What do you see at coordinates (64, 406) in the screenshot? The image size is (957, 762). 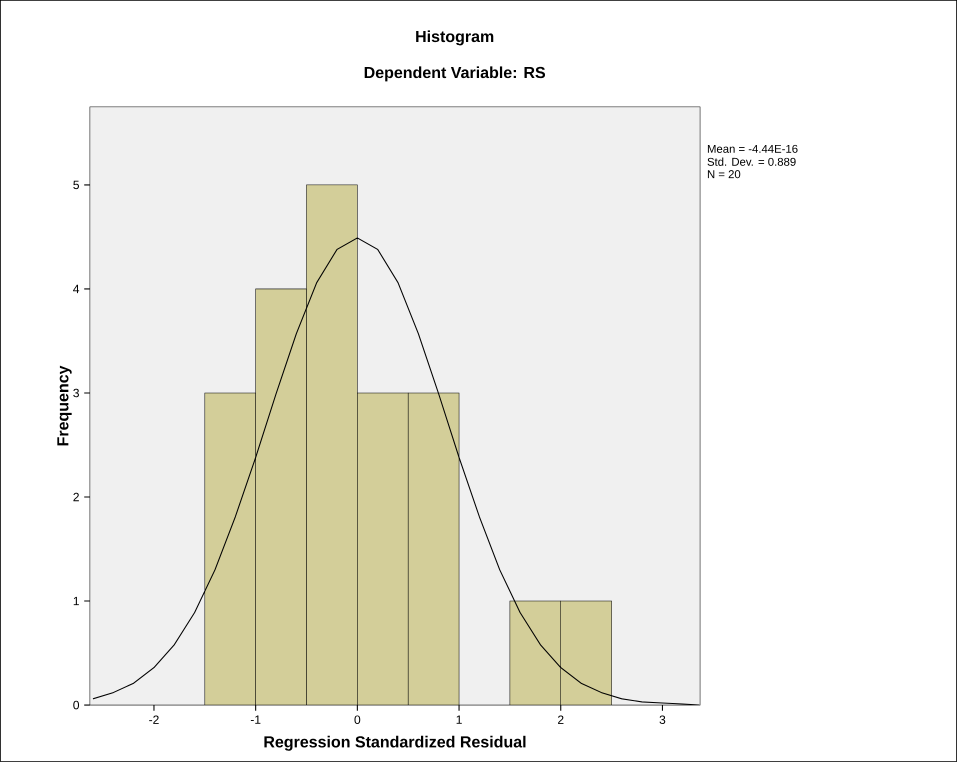 I see `y-axis-title: Frequency` at bounding box center [64, 406].